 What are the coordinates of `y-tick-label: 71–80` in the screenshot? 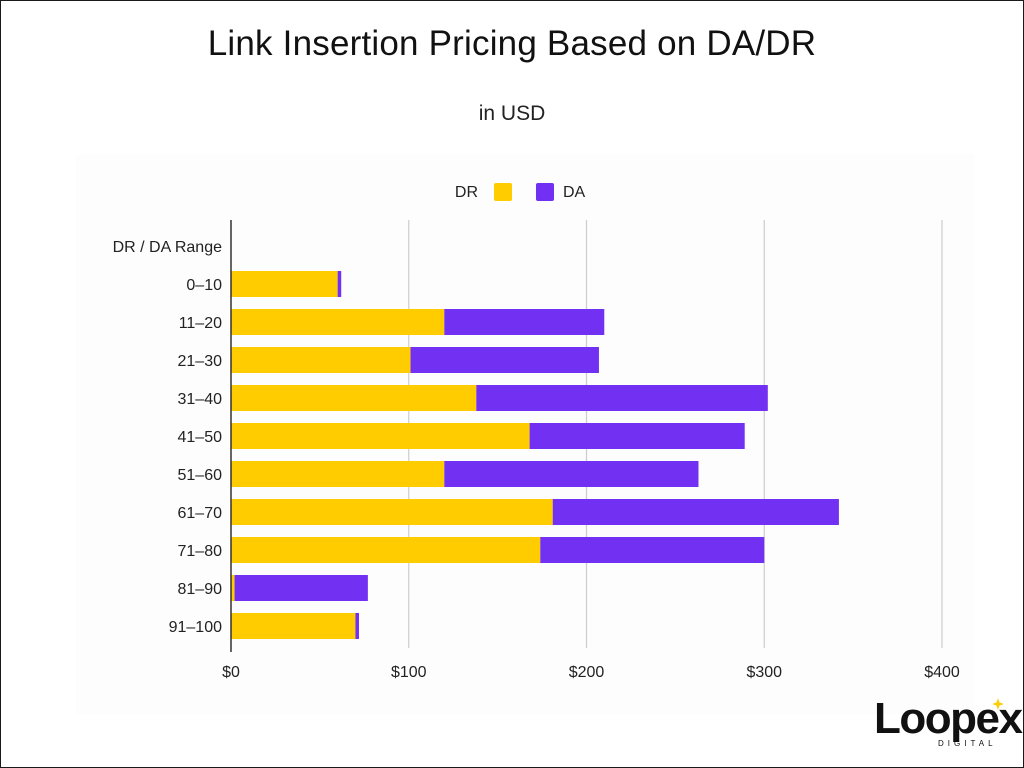 It's located at (200, 551).